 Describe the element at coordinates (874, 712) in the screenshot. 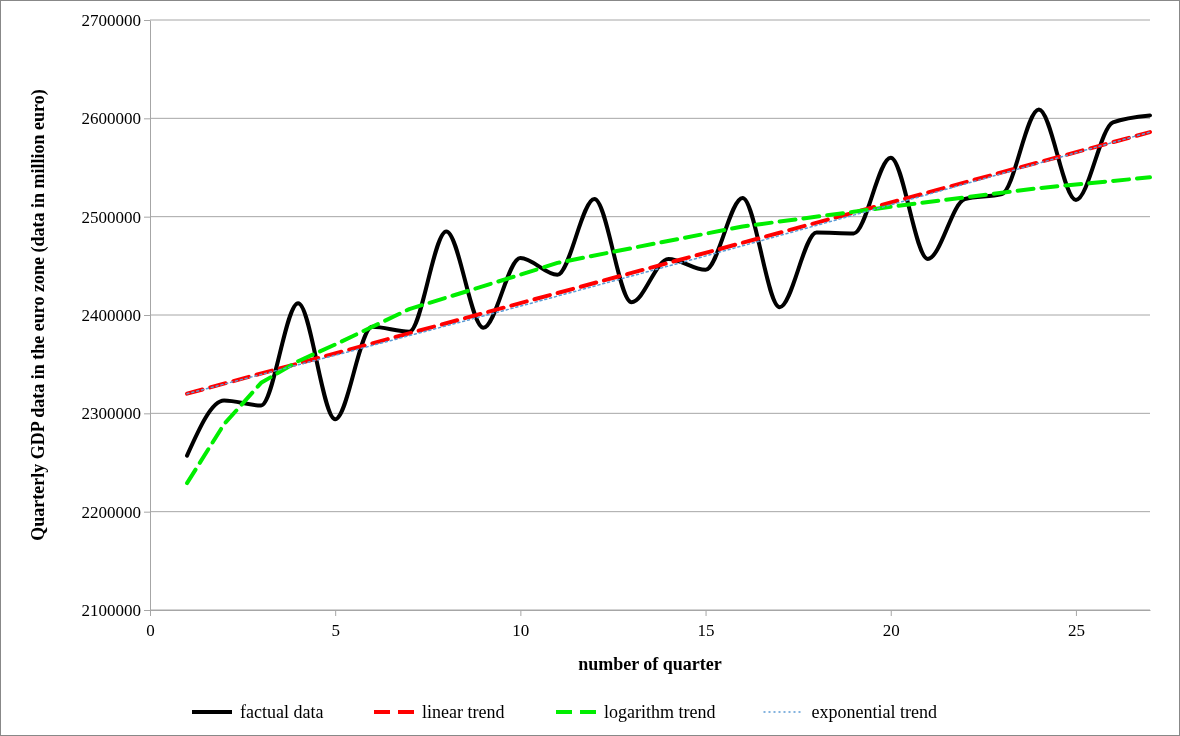

I see `legend-label: exponential trend` at that location.